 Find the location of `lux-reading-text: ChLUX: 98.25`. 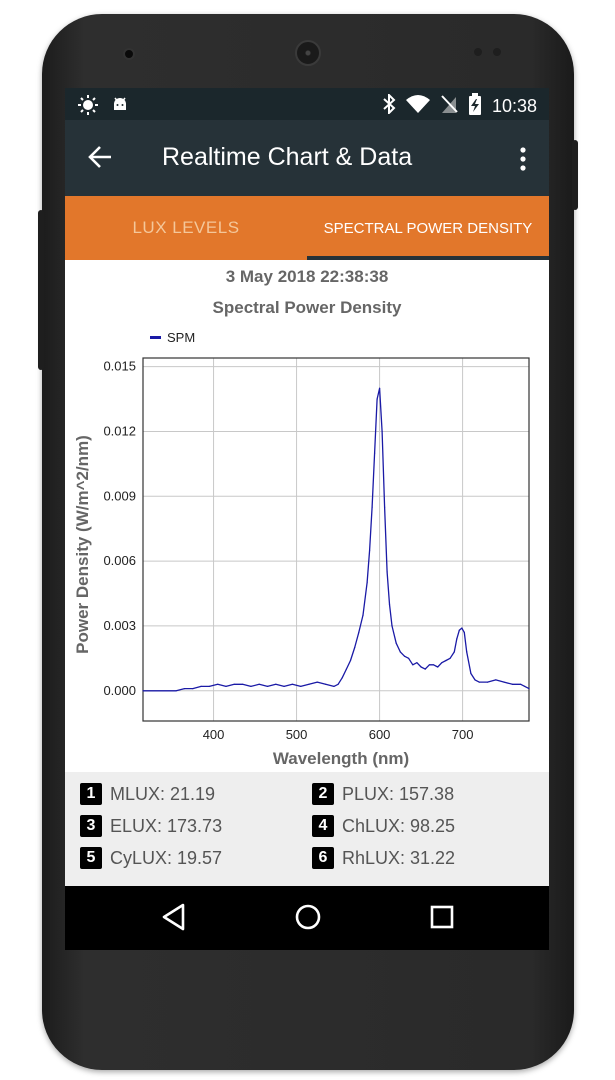

lux-reading-text: ChLUX: 98.25 is located at coordinates (399, 825).